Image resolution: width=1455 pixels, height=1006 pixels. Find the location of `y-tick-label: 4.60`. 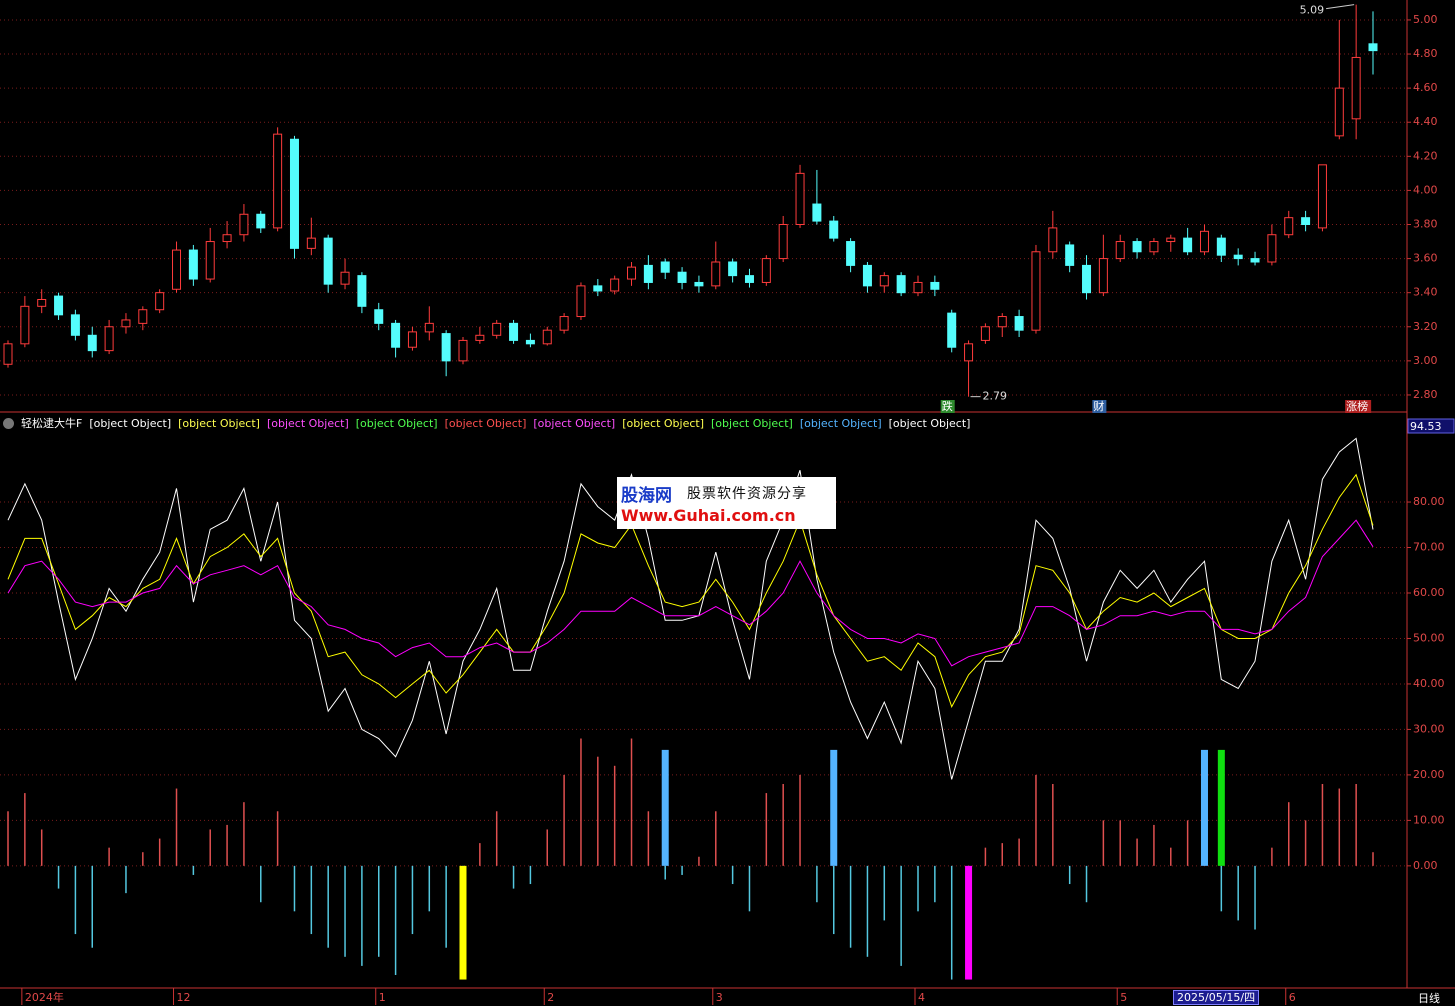

y-tick-label: 4.60 is located at coordinates (1425, 87).